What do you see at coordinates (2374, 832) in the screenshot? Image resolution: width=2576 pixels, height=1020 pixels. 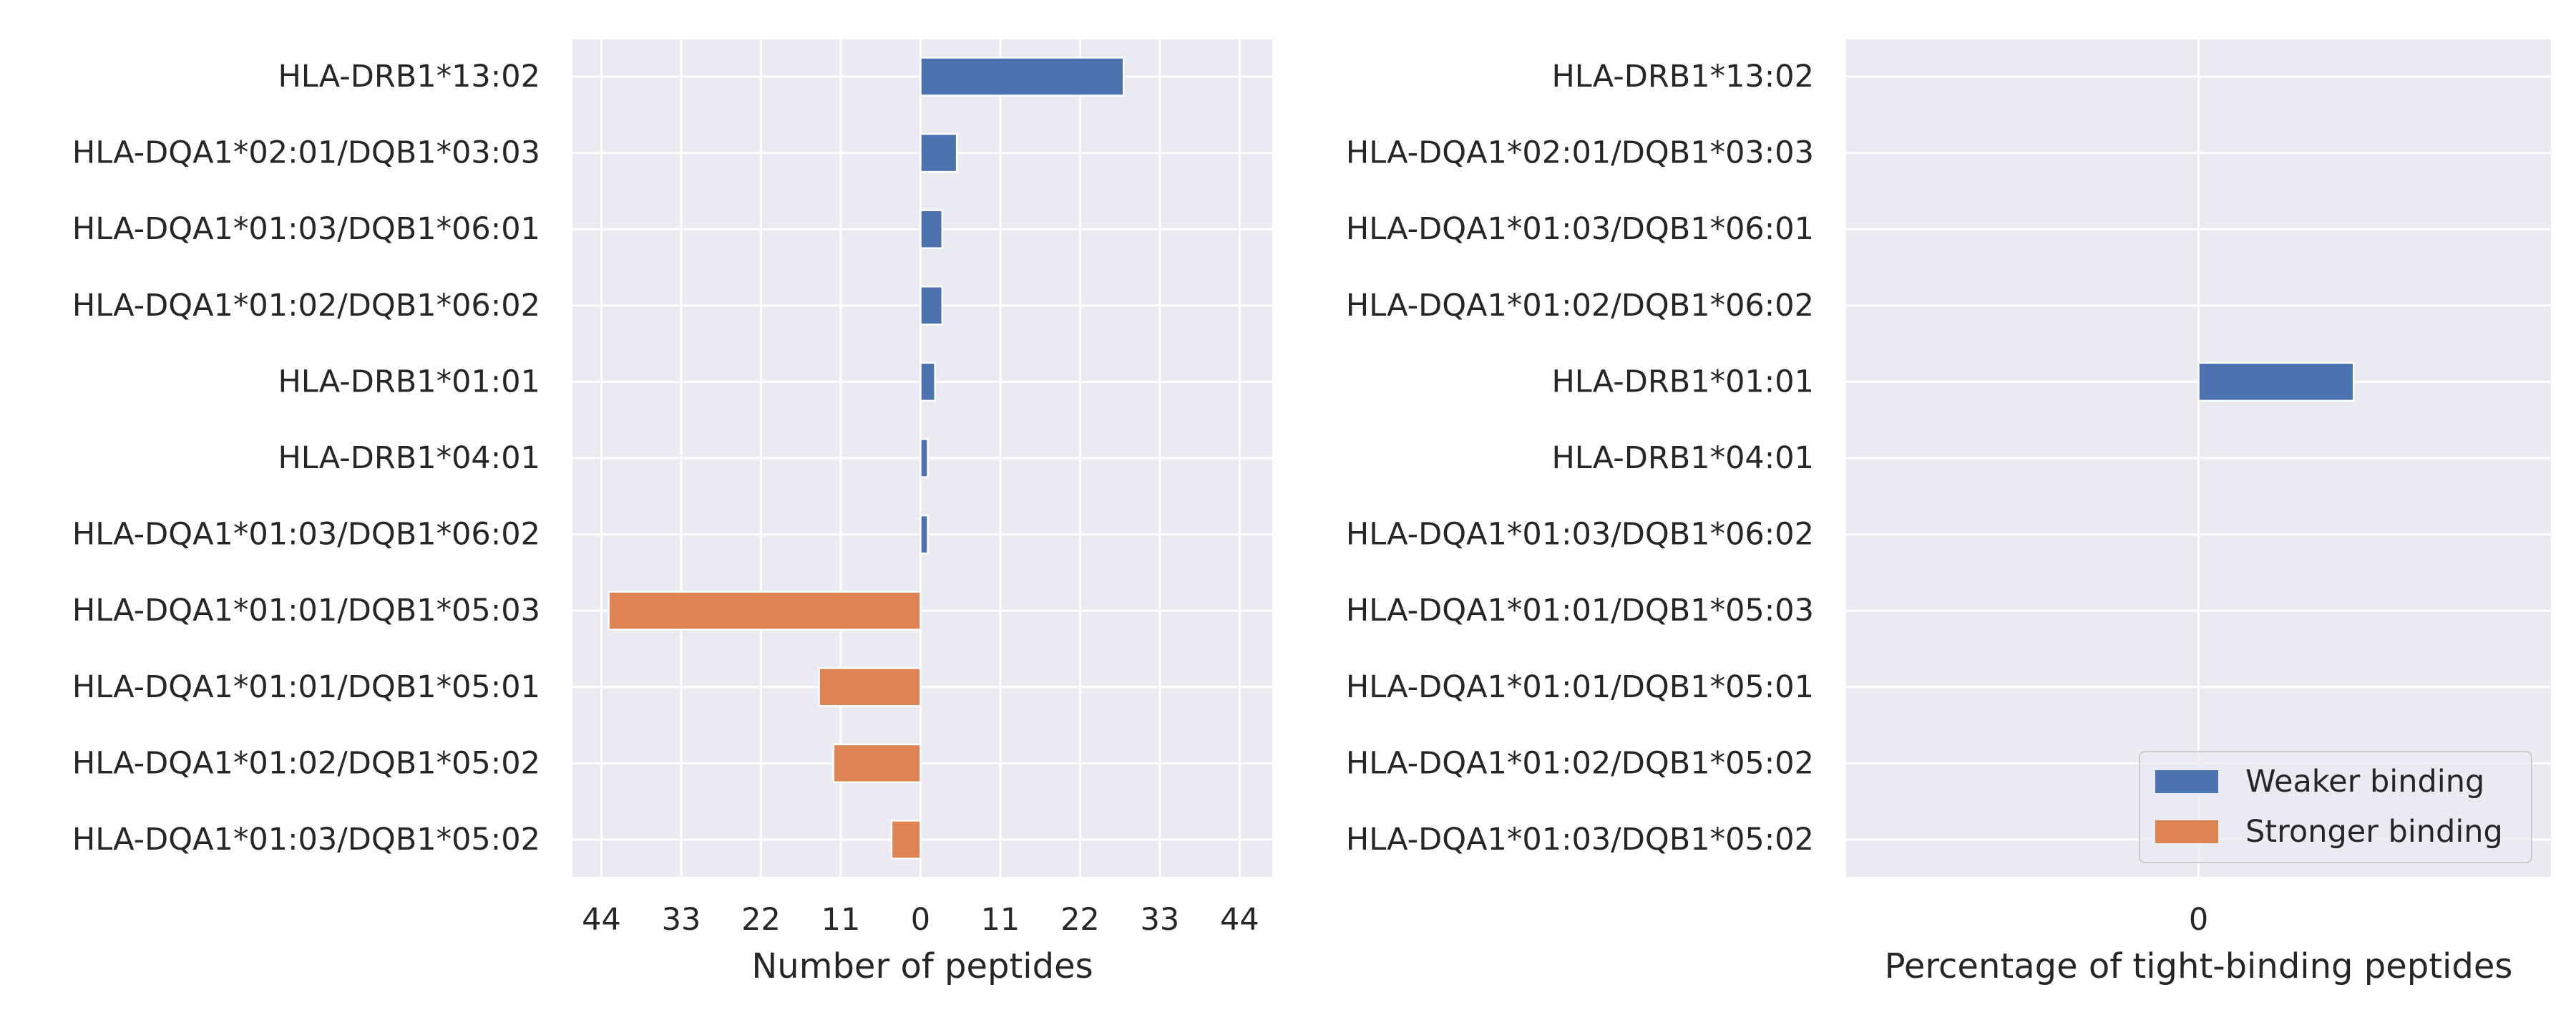 I see `legend-label-stronger-binding: Stronger binding` at bounding box center [2374, 832].